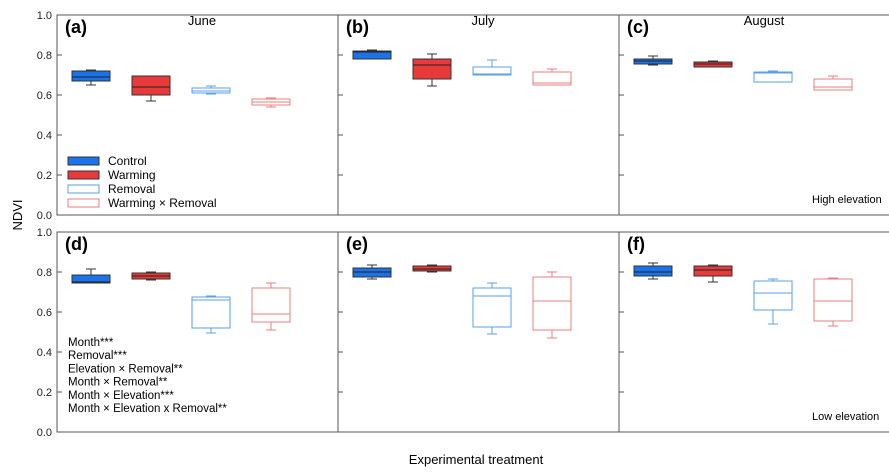  Describe the element at coordinates (483, 20) in the screenshot. I see `month-label: July` at that location.